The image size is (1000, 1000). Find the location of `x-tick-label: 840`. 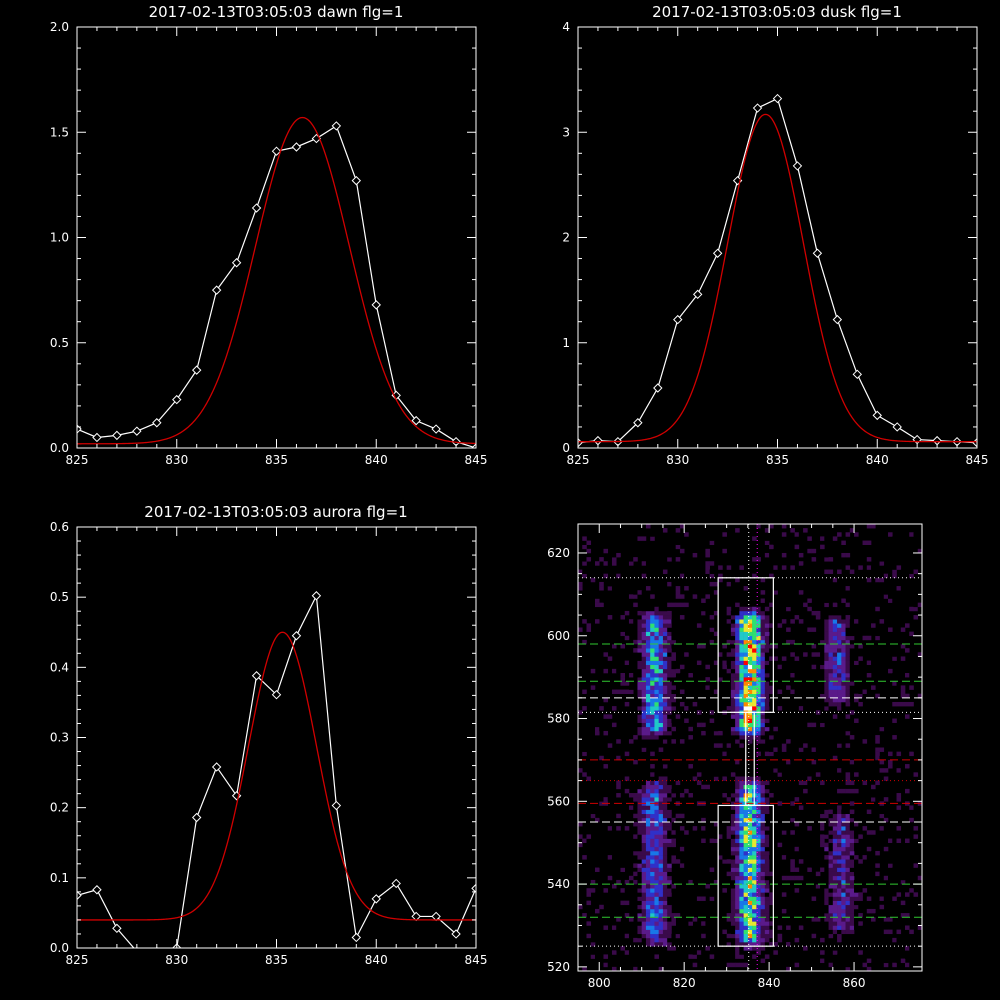

x-tick-label: 840 is located at coordinates (877, 460).